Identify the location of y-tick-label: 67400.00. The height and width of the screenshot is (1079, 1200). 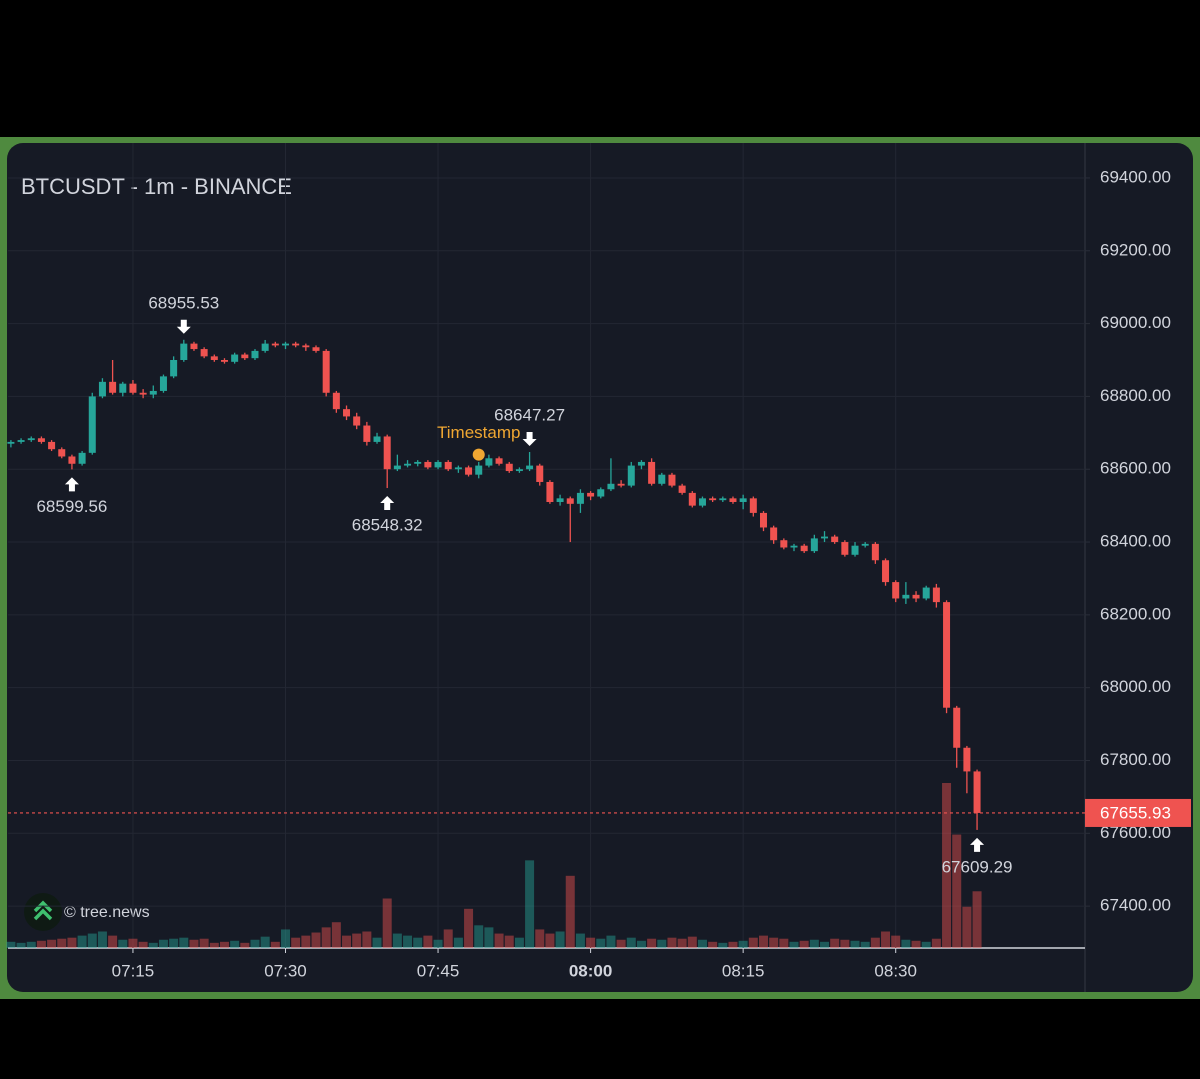
(1135, 905).